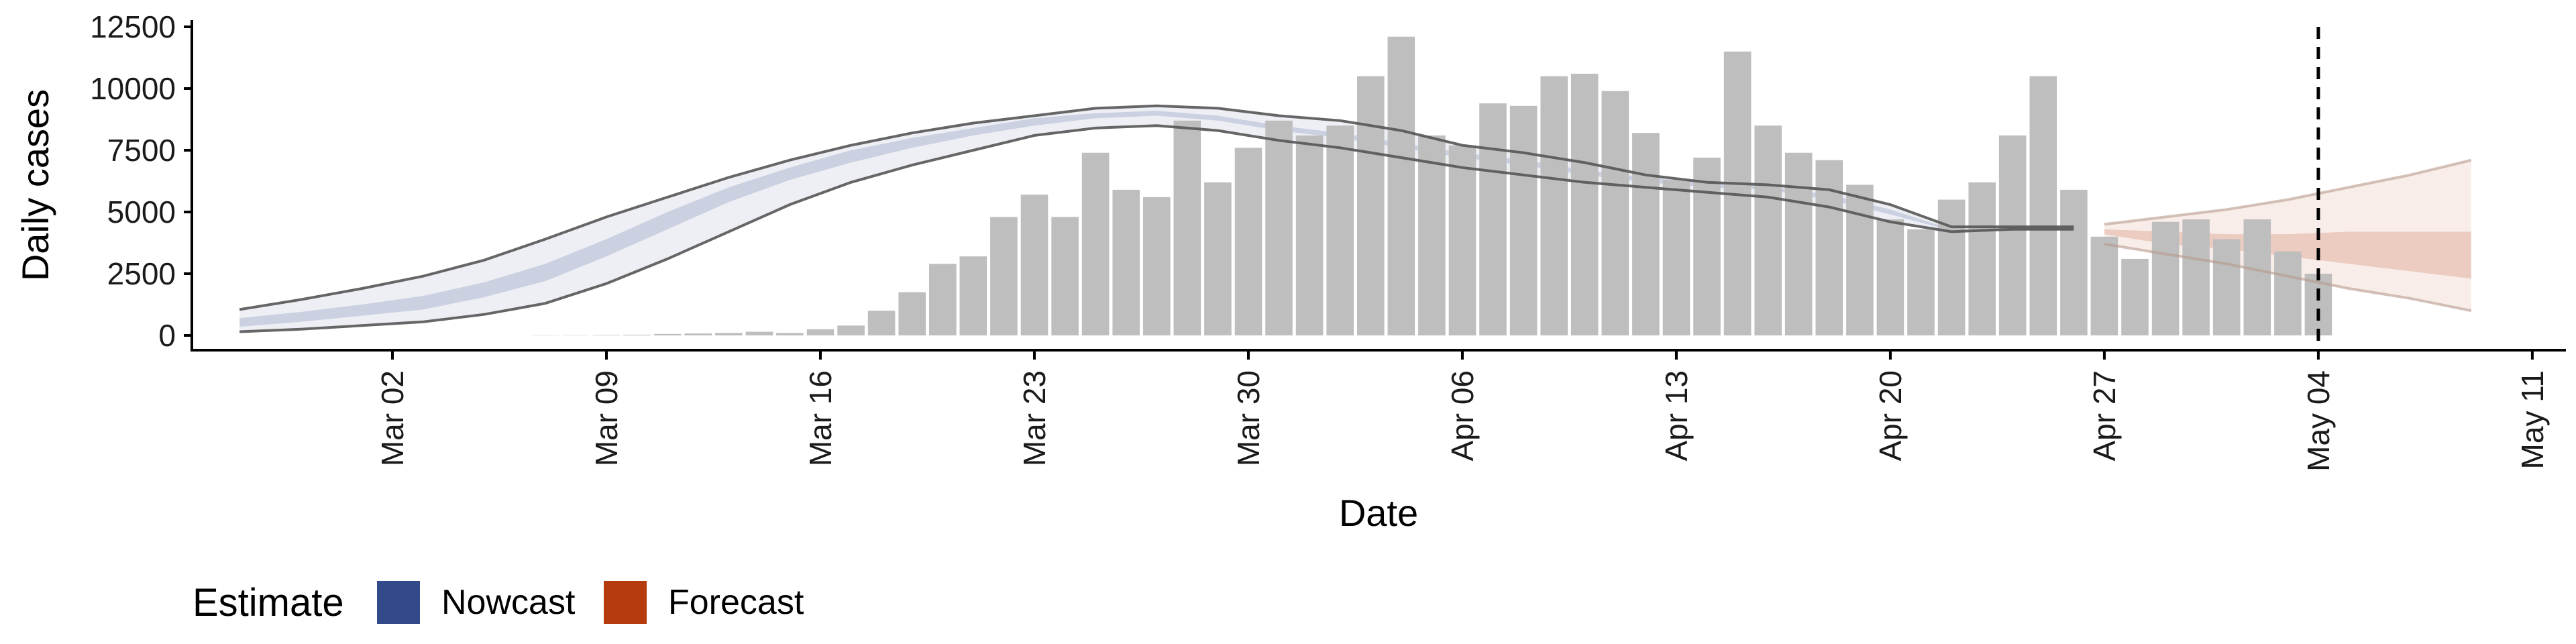 The height and width of the screenshot is (644, 2576). I want to click on x-tick-label-8: Apr 27, so click(2104, 416).